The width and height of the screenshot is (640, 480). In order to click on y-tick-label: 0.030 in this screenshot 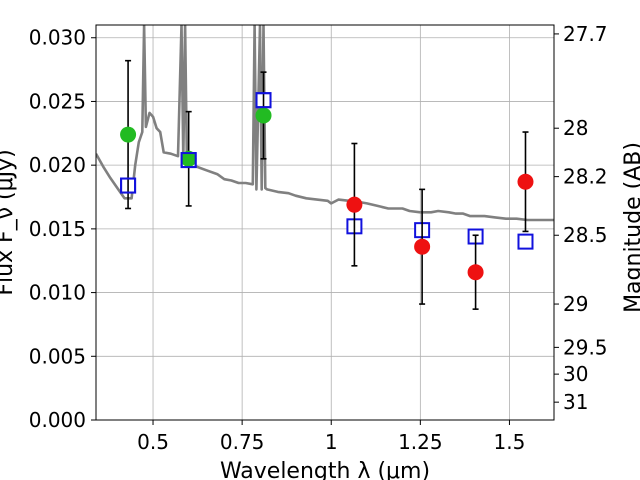, I will do `click(57, 38)`.